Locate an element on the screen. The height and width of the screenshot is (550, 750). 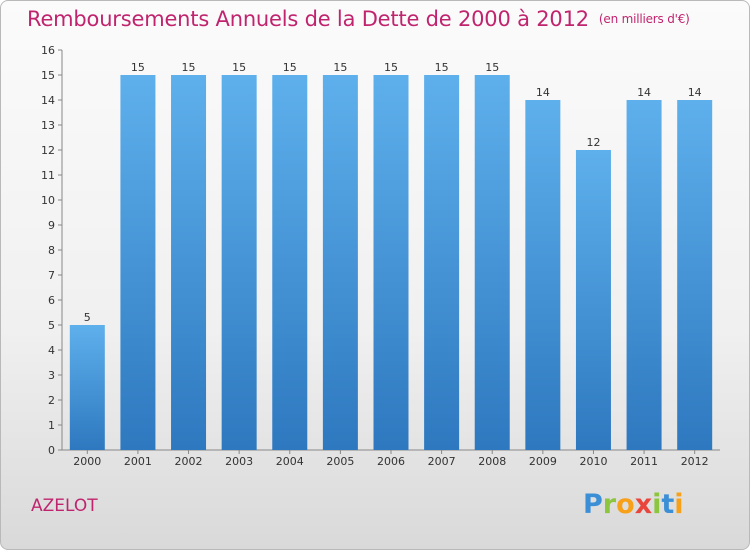
commune-name: AZELOT is located at coordinates (64, 506).